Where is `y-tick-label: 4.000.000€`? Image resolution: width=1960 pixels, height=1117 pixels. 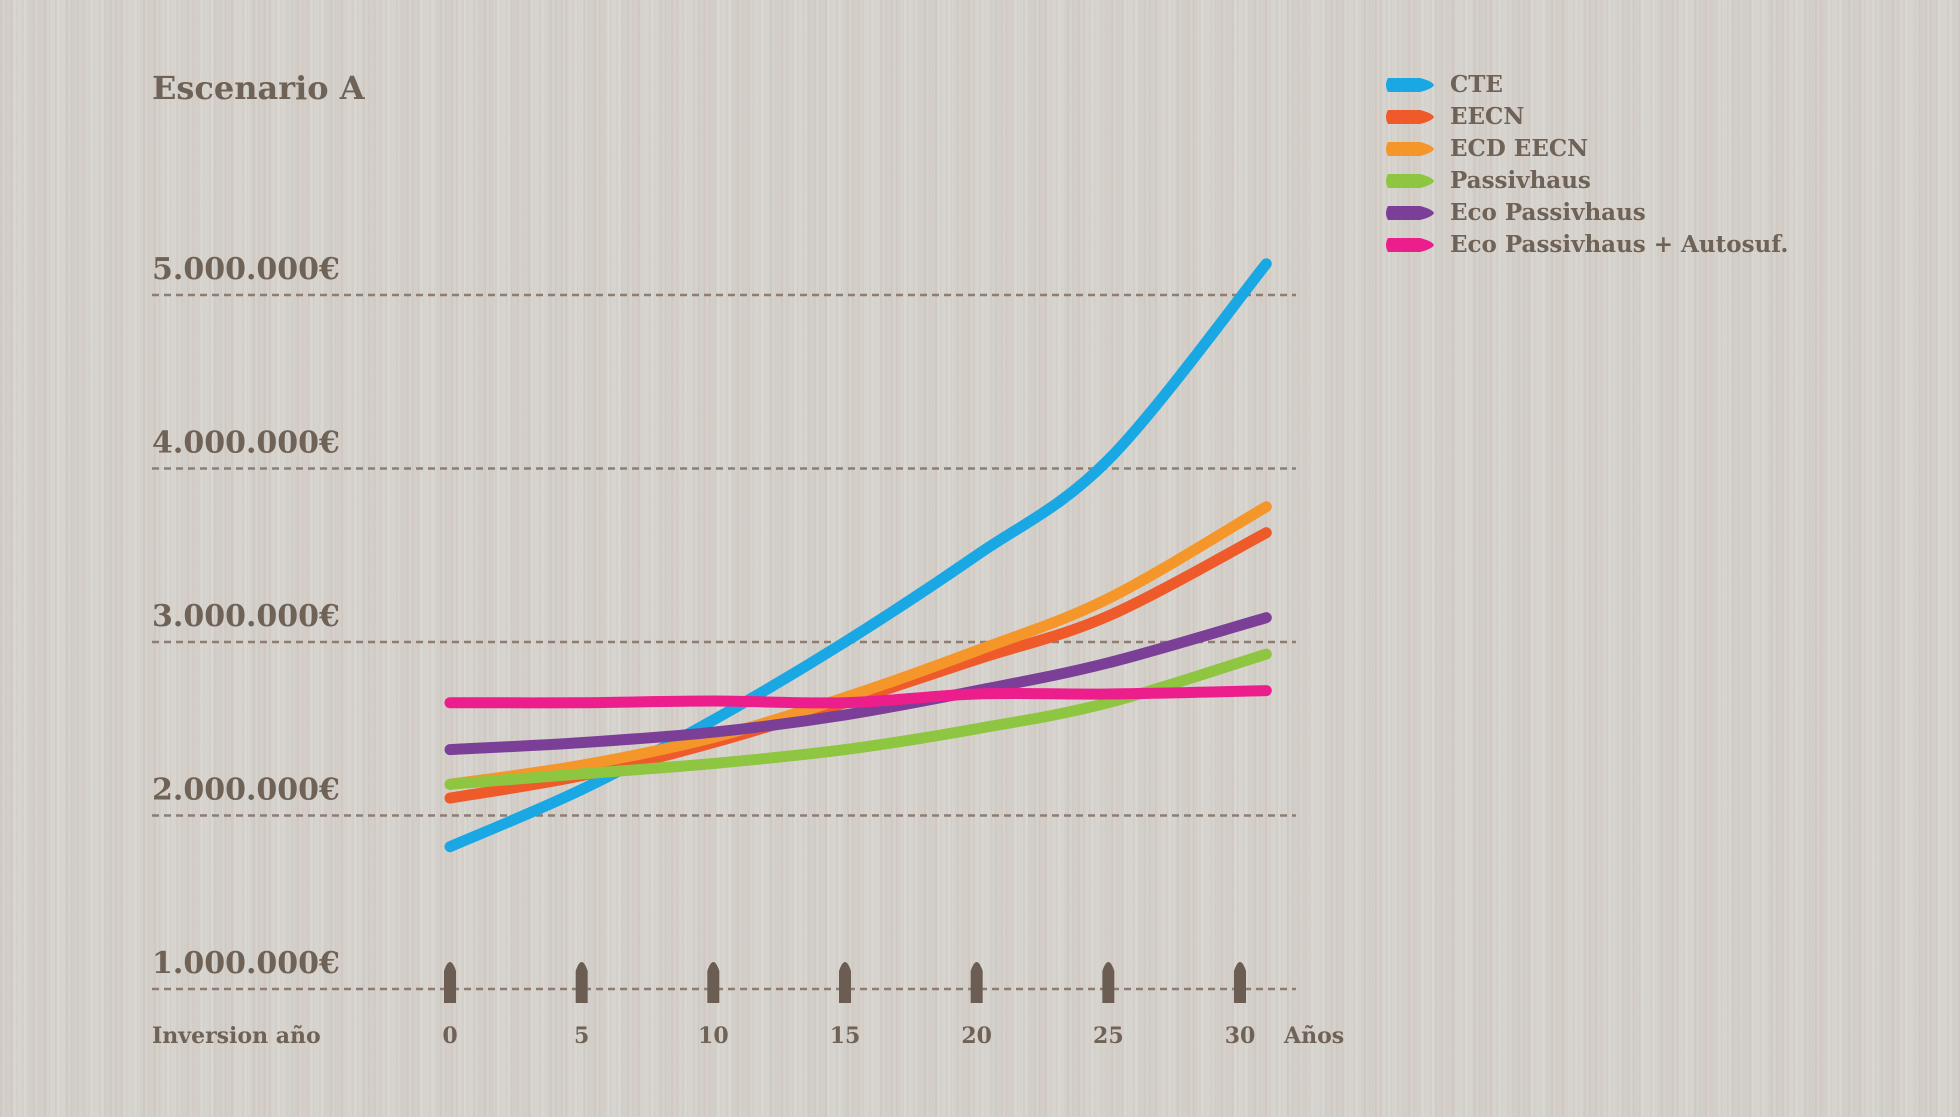
y-tick-label: 4.000.000€ is located at coordinates (246, 443).